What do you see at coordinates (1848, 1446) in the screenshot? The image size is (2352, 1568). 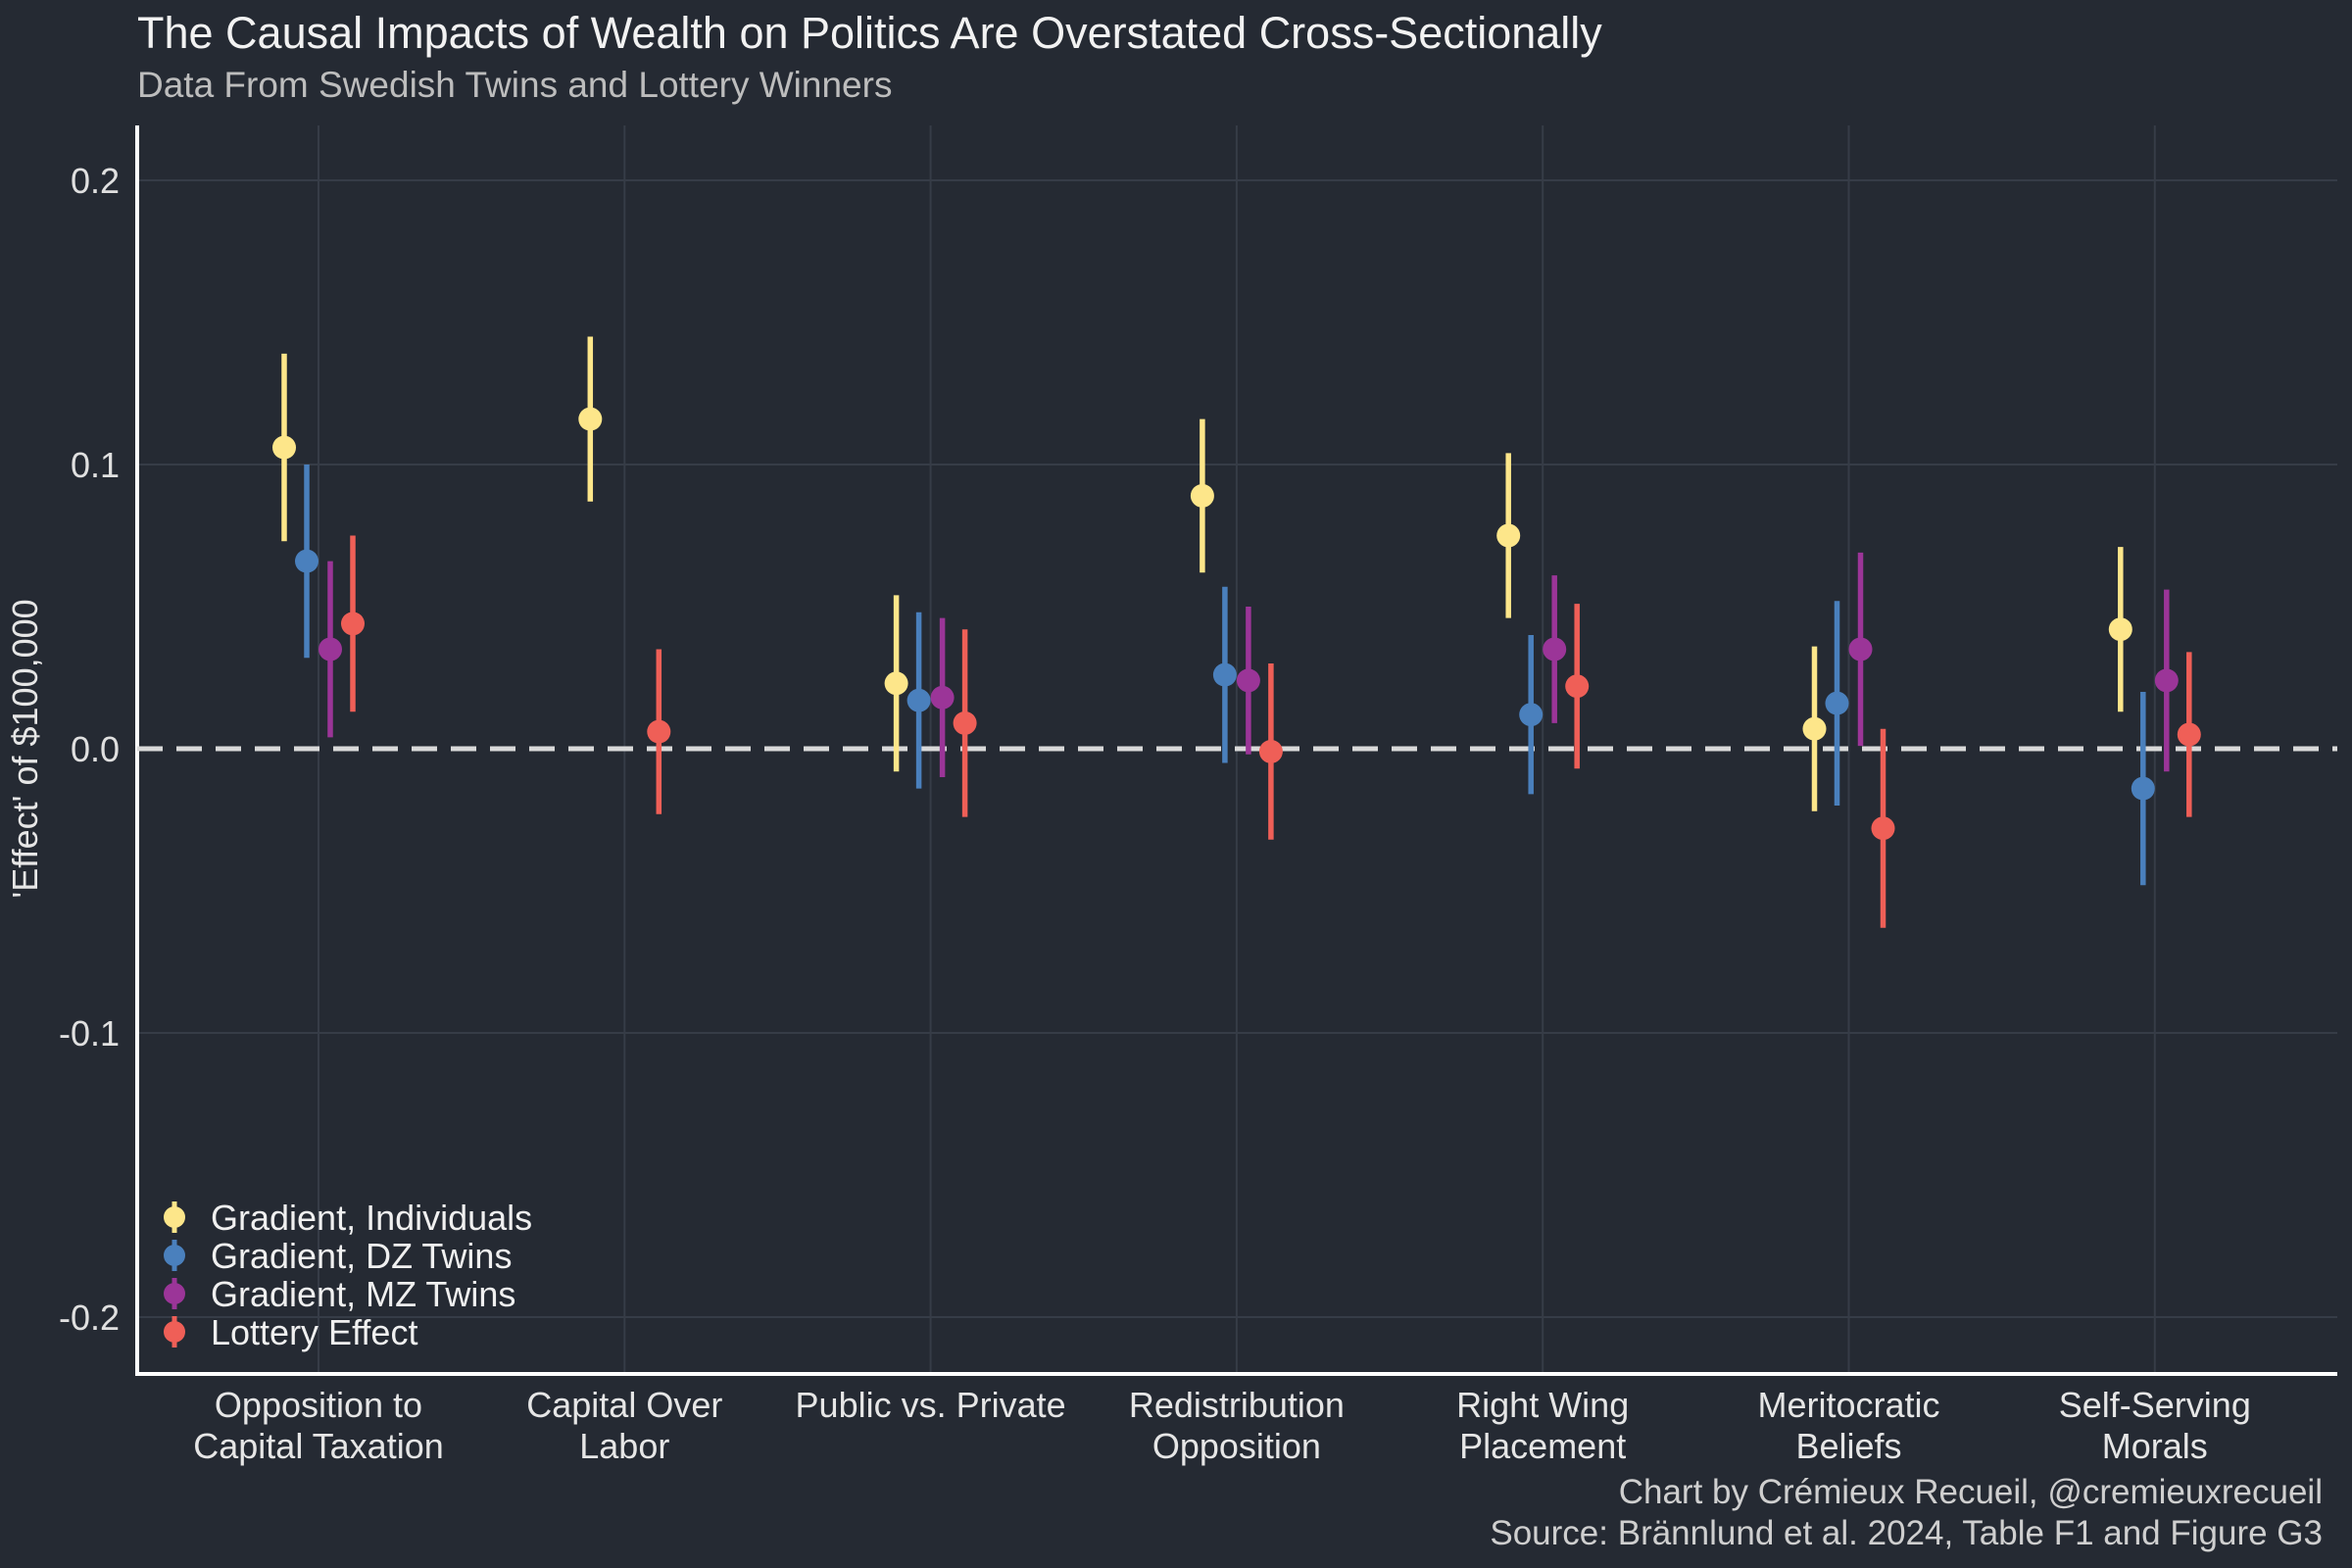 I see `x-tick-label-line: Beliefs` at bounding box center [1848, 1446].